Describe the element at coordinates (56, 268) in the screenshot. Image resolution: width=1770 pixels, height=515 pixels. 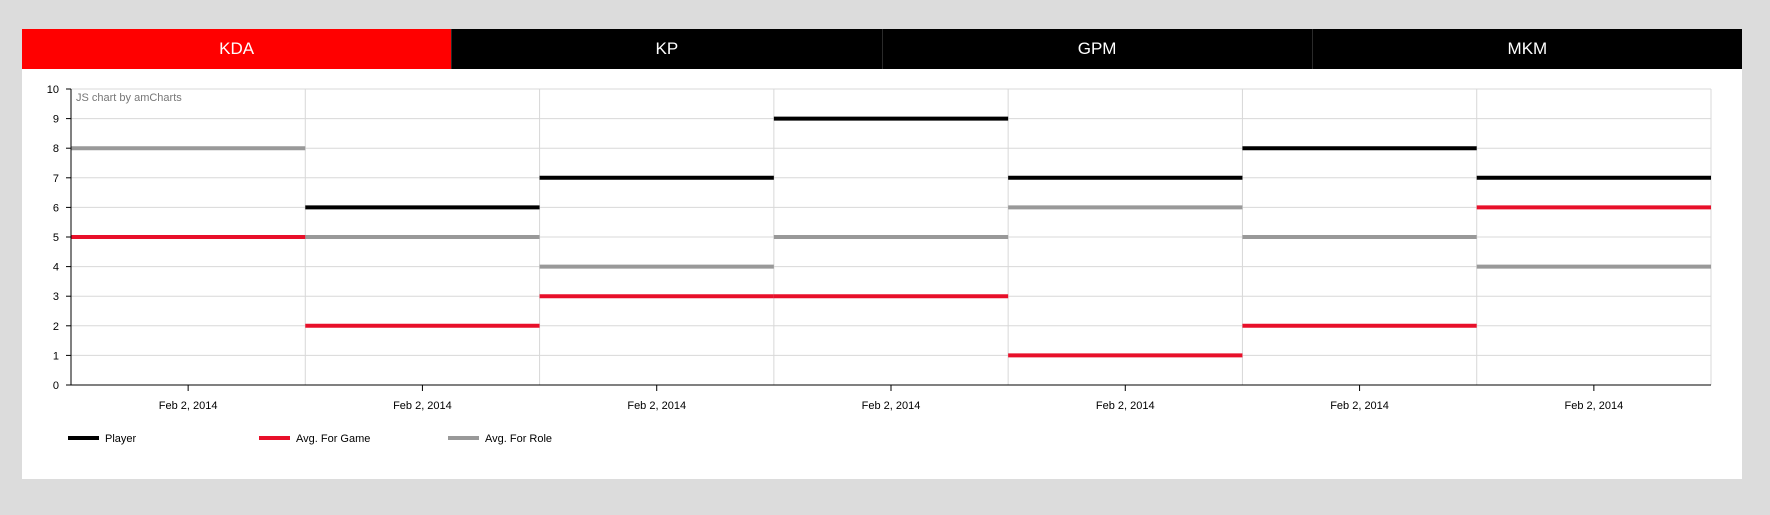
I see `y-tick-label: 4` at that location.